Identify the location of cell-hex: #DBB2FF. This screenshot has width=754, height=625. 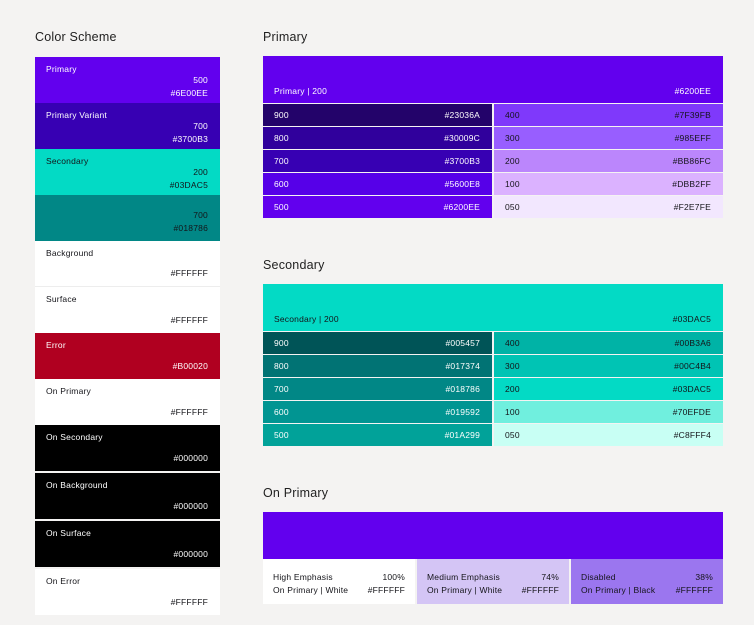
(691, 184).